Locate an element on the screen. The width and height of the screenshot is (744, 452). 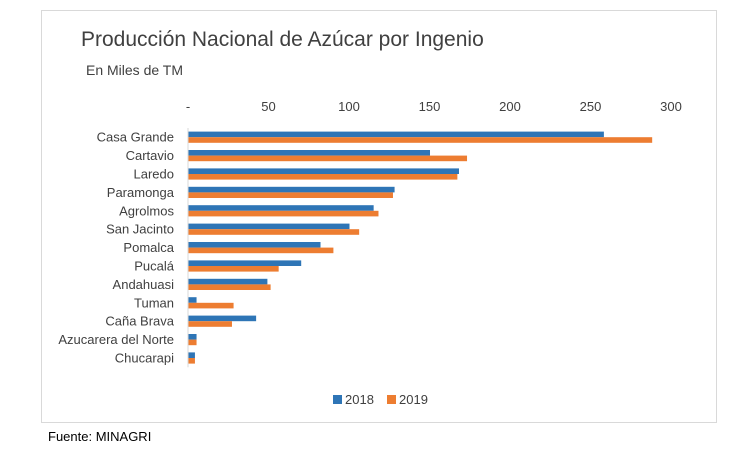
x-tick-label: 200 is located at coordinates (510, 106).